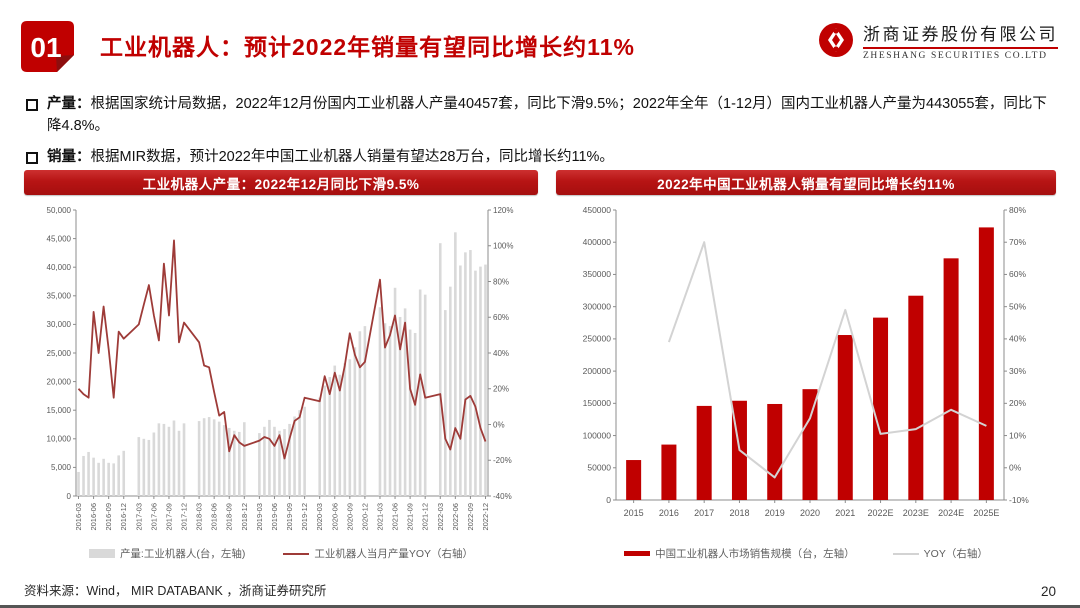  I want to click on svg-text: 0, so click(69, 496).